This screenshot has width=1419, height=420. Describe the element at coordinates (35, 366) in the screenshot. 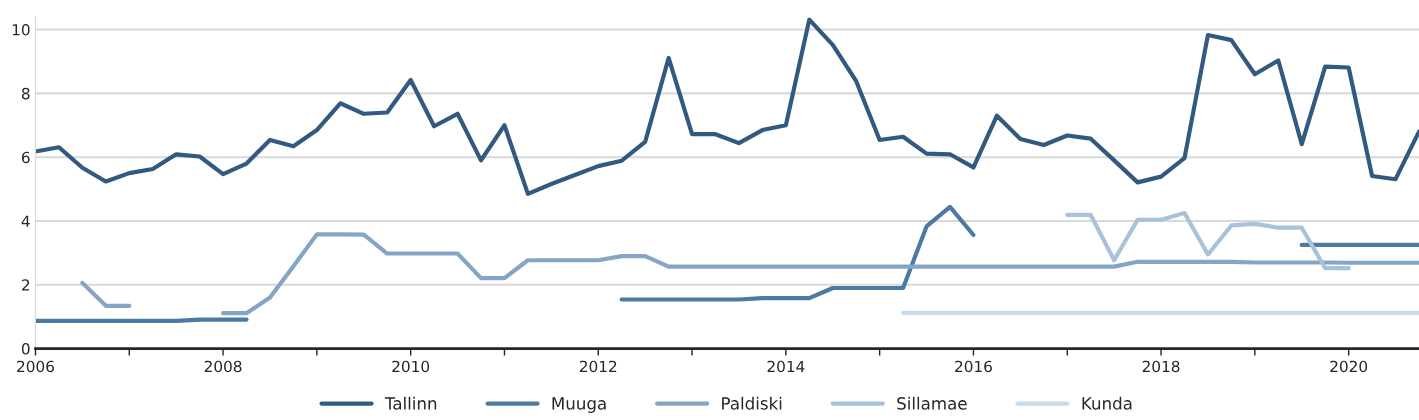

I see `x-tick-label: 2006` at that location.